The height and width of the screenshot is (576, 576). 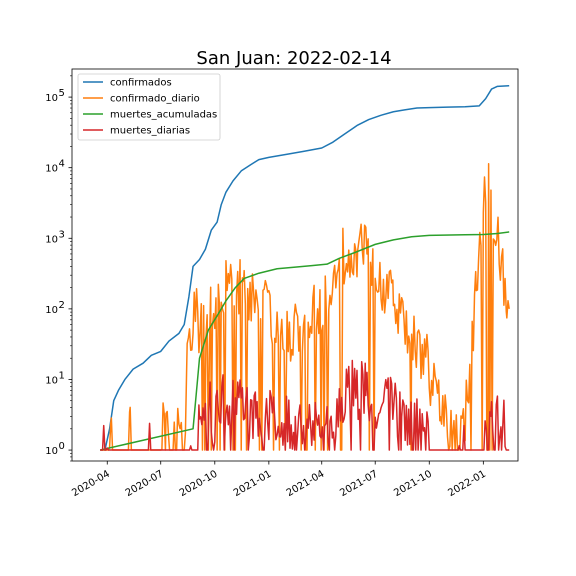 What do you see at coordinates (141, 83) in the screenshot?
I see `legend-label-confirmados: confirmados` at bounding box center [141, 83].